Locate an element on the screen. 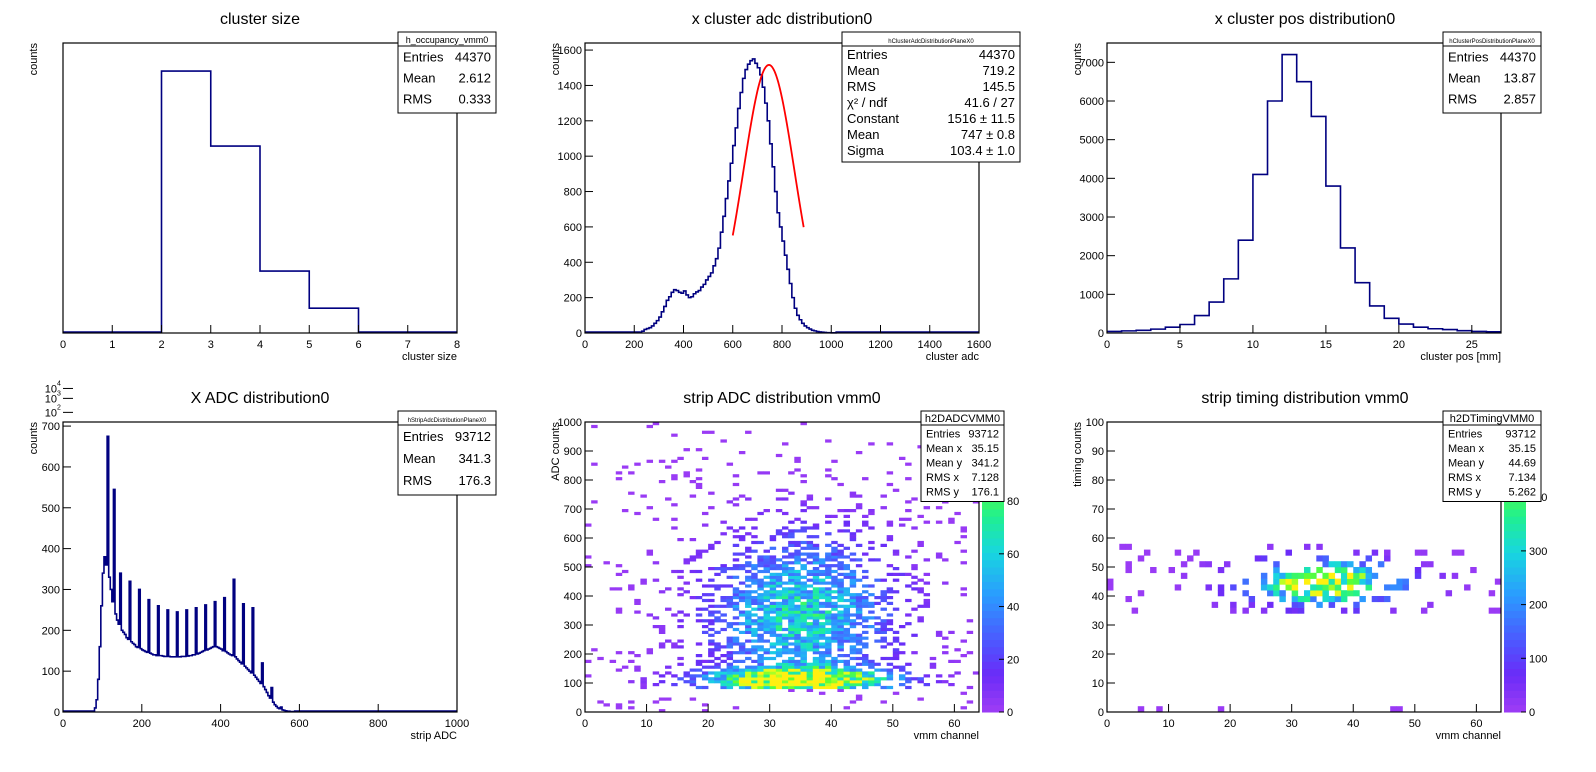  color-scale-label: 200 is located at coordinates (1538, 606).